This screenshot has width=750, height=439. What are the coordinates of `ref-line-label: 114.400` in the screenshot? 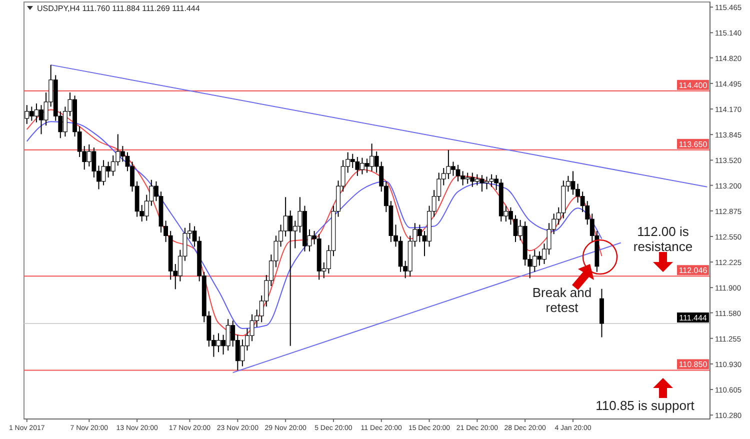 It's located at (693, 85).